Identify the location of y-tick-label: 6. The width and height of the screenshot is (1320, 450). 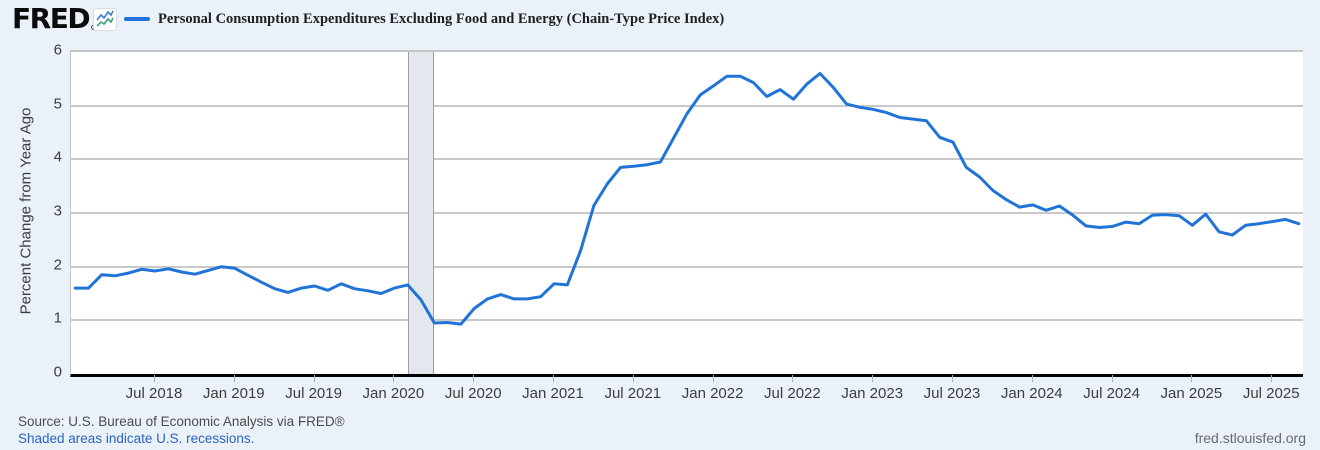
(57, 50).